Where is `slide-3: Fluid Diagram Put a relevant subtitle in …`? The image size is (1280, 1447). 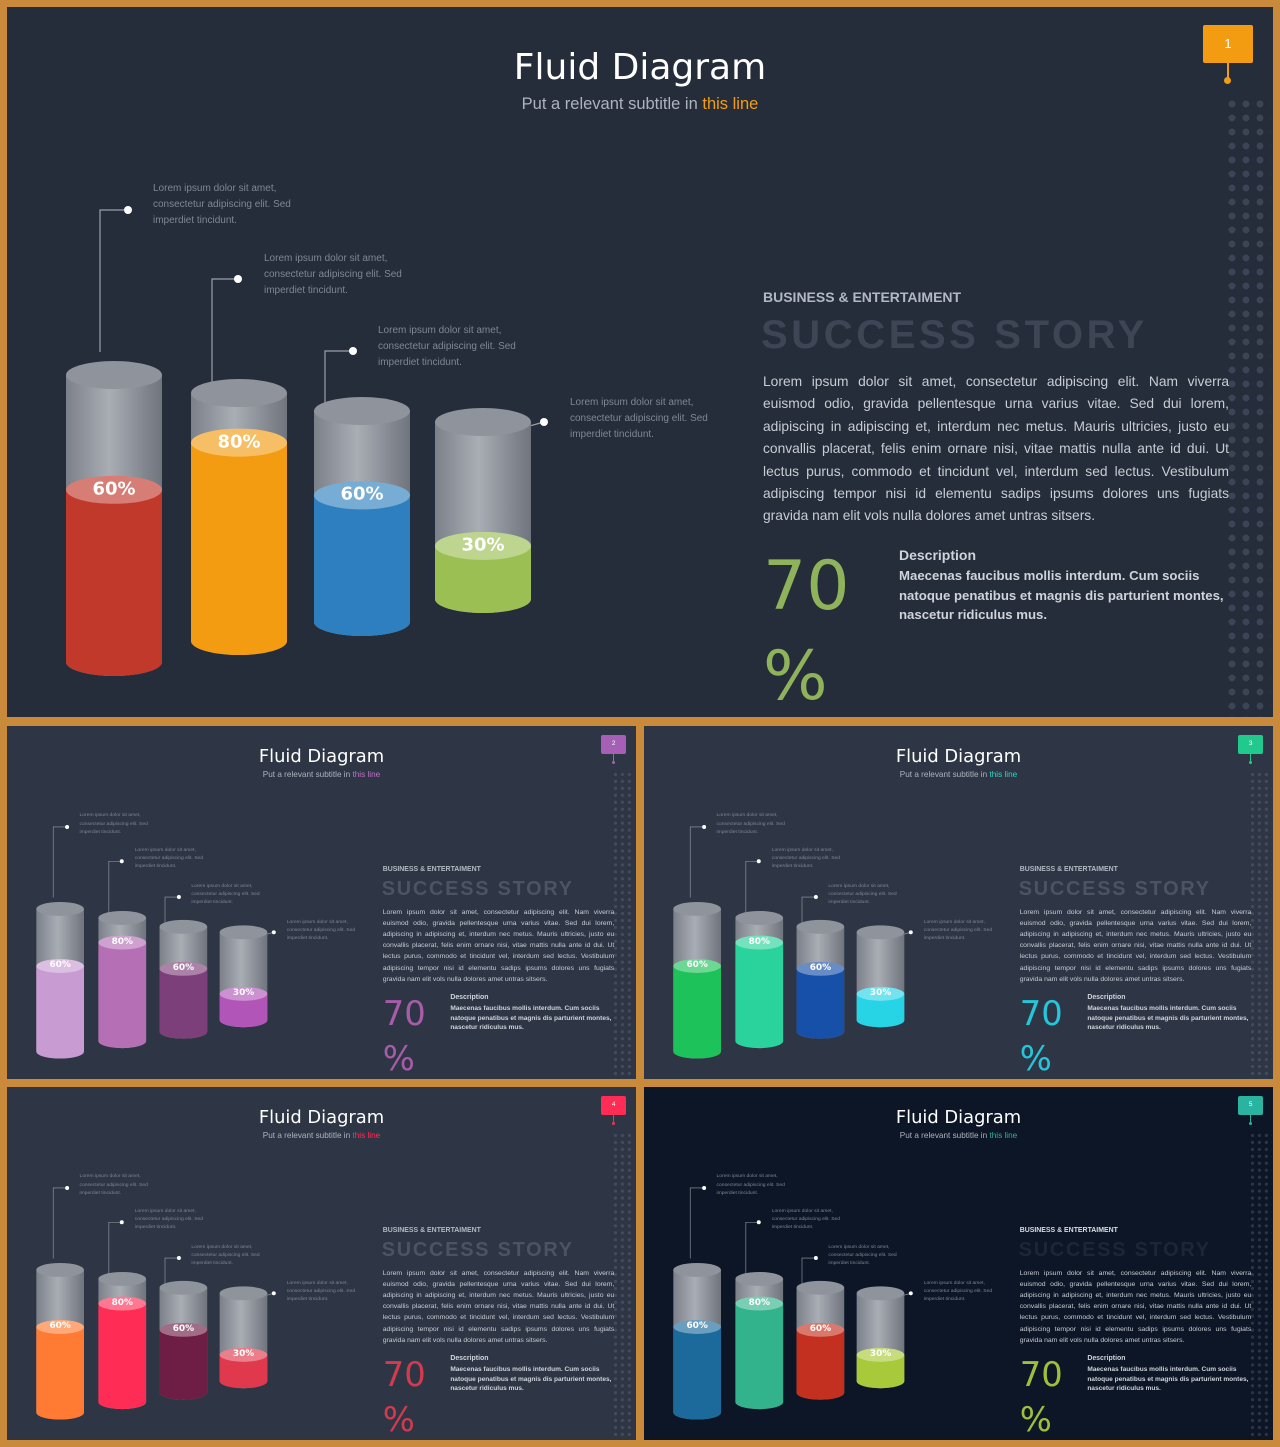 slide-3: Fluid Diagram Put a relevant subtitle in … is located at coordinates (958, 902).